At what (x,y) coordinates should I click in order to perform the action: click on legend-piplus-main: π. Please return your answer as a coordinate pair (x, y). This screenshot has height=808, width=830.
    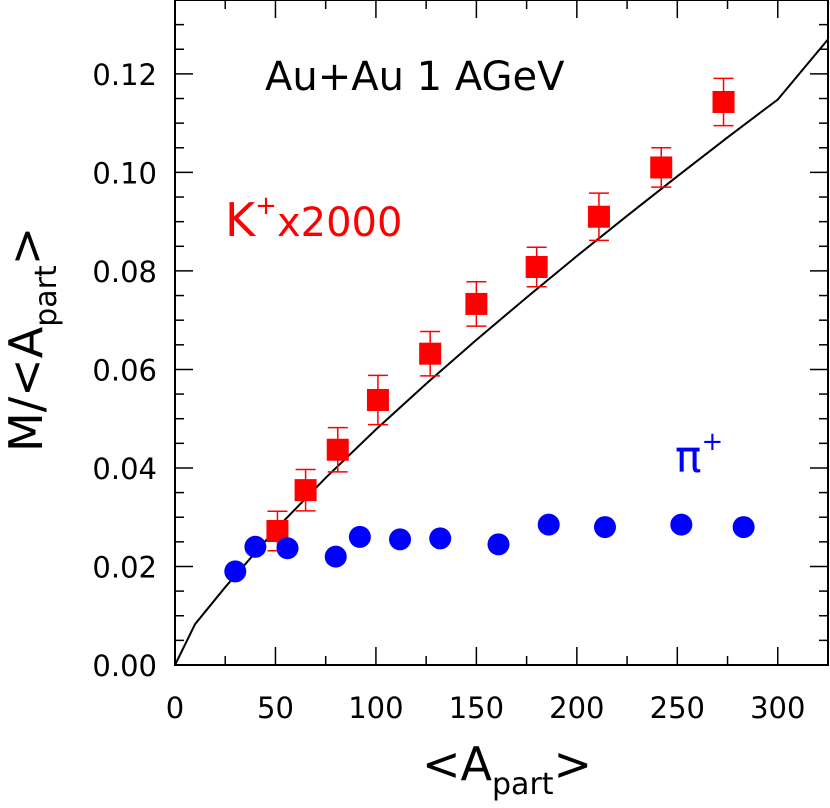
    Looking at the image, I should click on (688, 457).